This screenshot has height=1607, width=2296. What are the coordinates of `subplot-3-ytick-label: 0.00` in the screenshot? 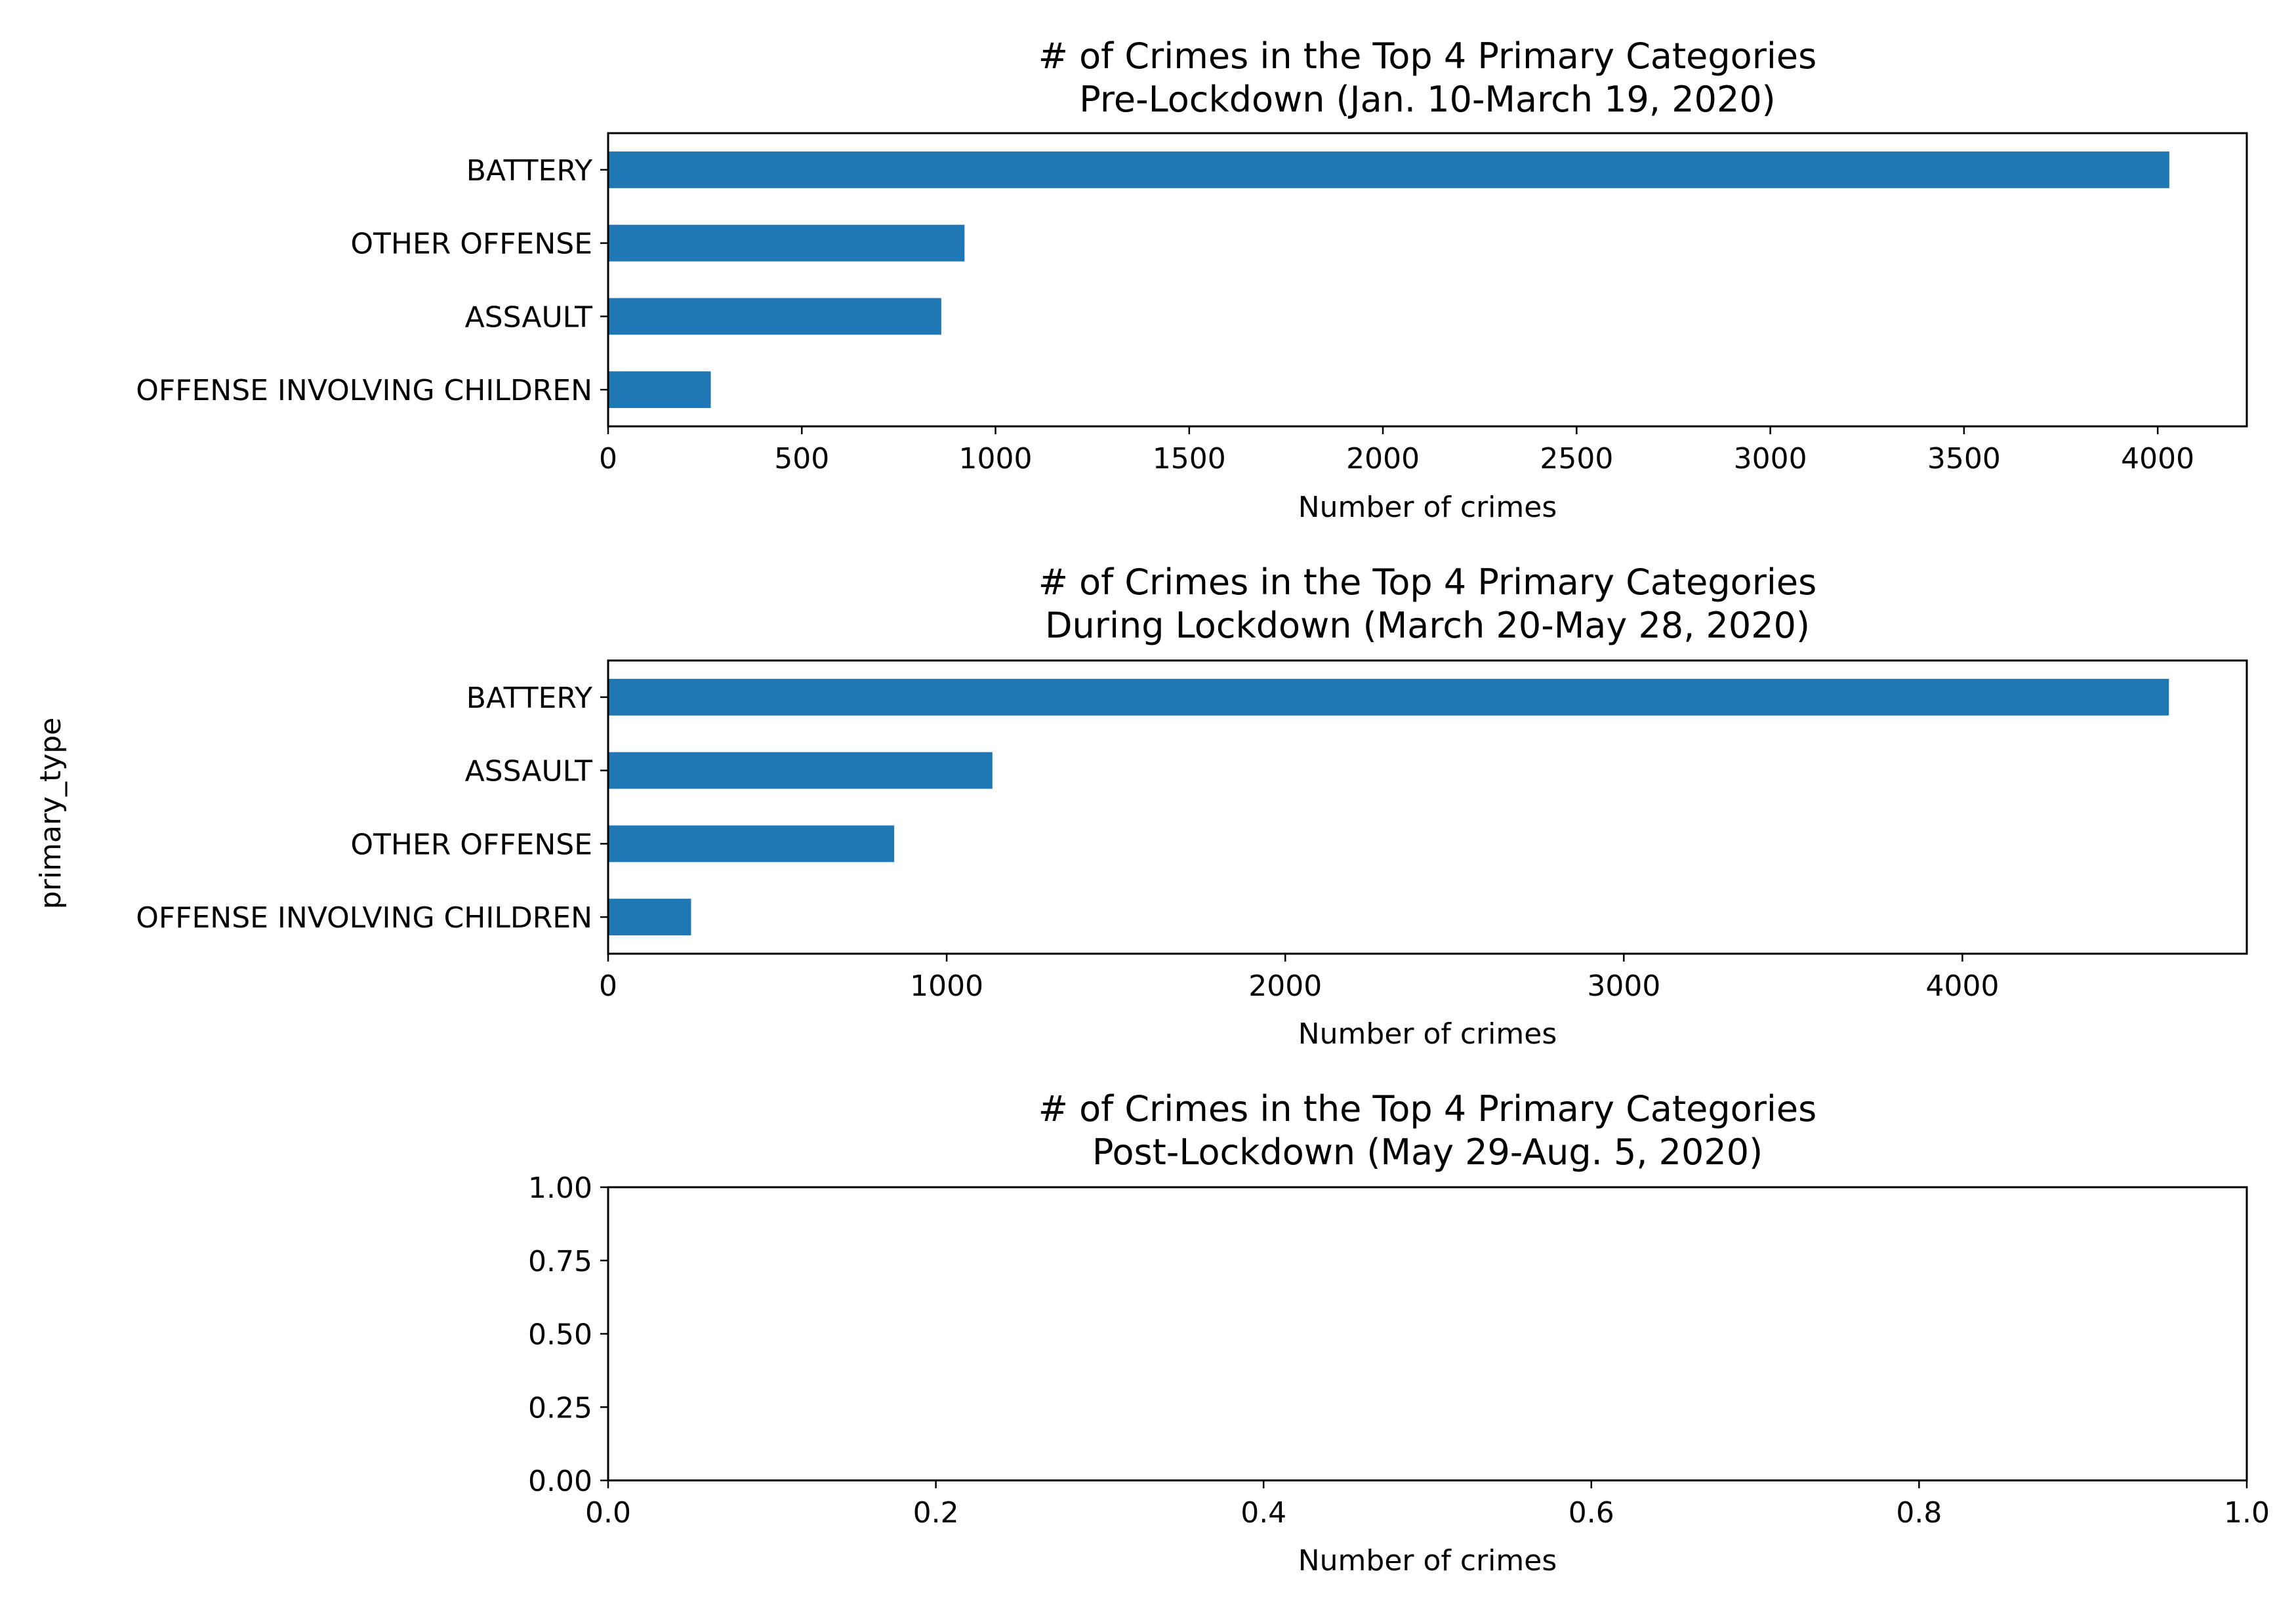 It's located at (560, 1481).